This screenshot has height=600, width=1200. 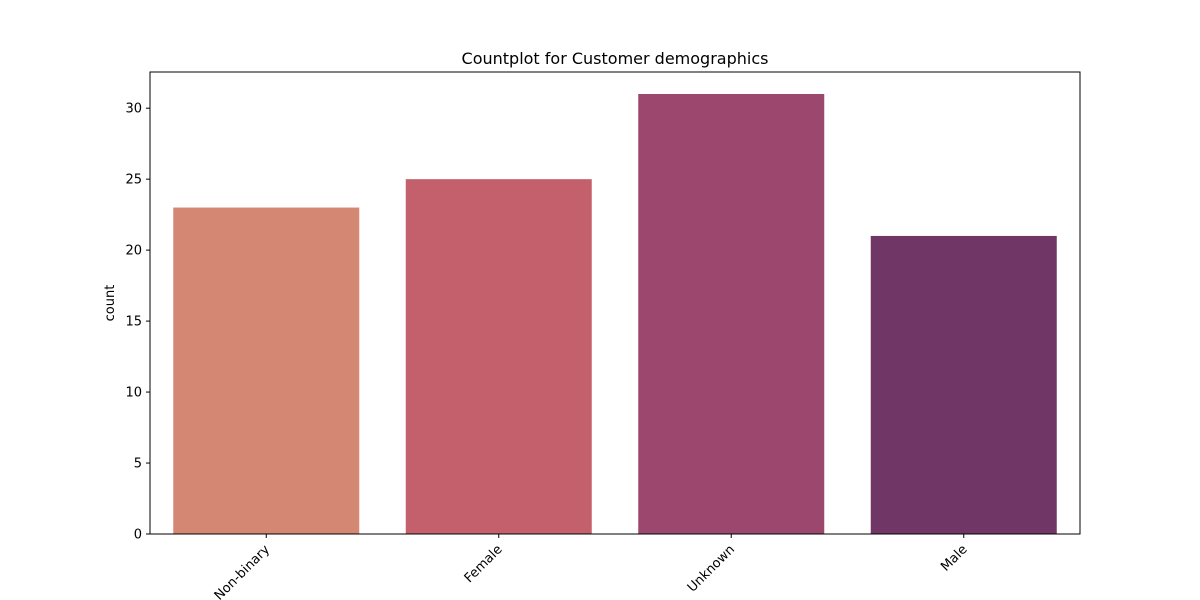 What do you see at coordinates (133, 322) in the screenshot?
I see `y-tick-label: 15` at bounding box center [133, 322].